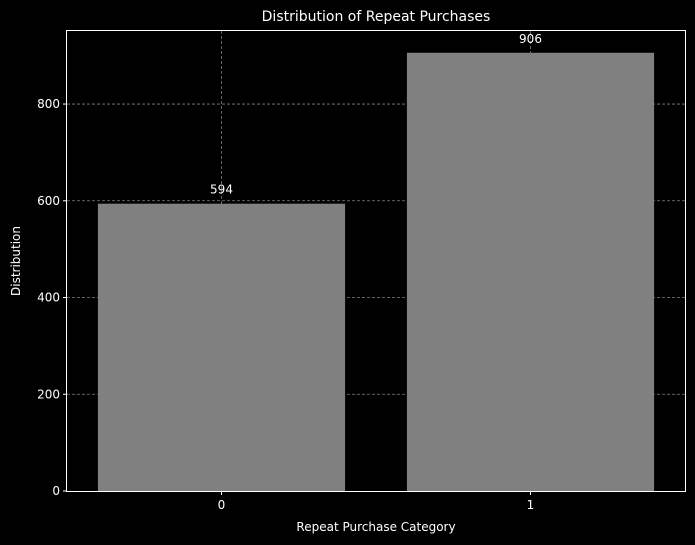  Describe the element at coordinates (48, 104) in the screenshot. I see `y-tick-label: 800` at that location.